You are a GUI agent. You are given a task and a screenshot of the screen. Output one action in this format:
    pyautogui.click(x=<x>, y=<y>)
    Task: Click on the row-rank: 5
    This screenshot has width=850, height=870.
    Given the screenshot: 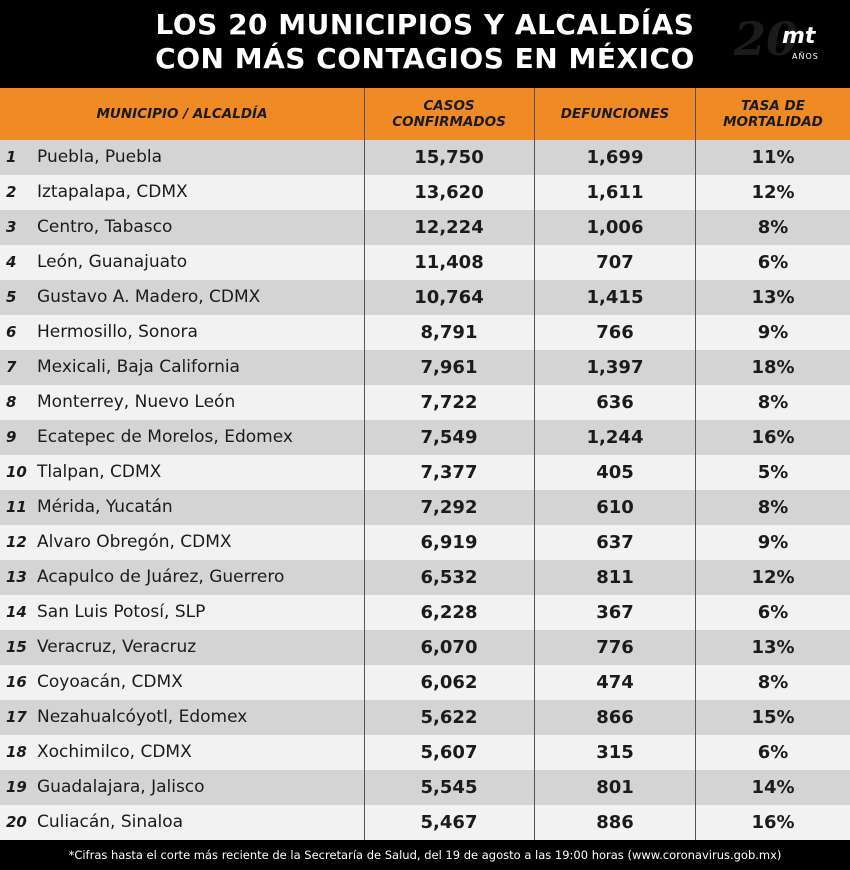 What is the action you would take?
    pyautogui.click(x=11, y=297)
    